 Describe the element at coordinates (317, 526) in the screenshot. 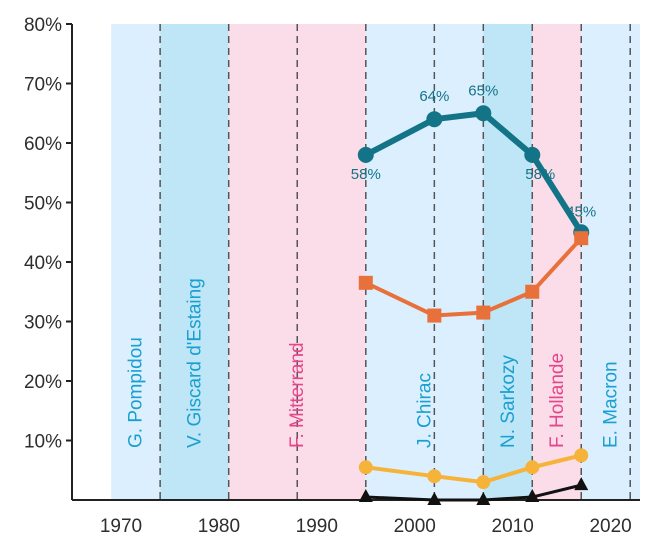

I see `x-tick-label-2: 1990` at that location.